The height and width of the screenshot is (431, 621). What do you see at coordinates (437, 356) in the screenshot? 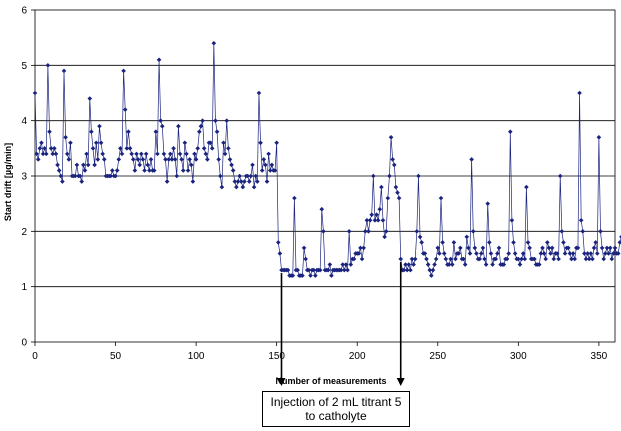
I see `tick-label-x-250: 250` at bounding box center [437, 356].